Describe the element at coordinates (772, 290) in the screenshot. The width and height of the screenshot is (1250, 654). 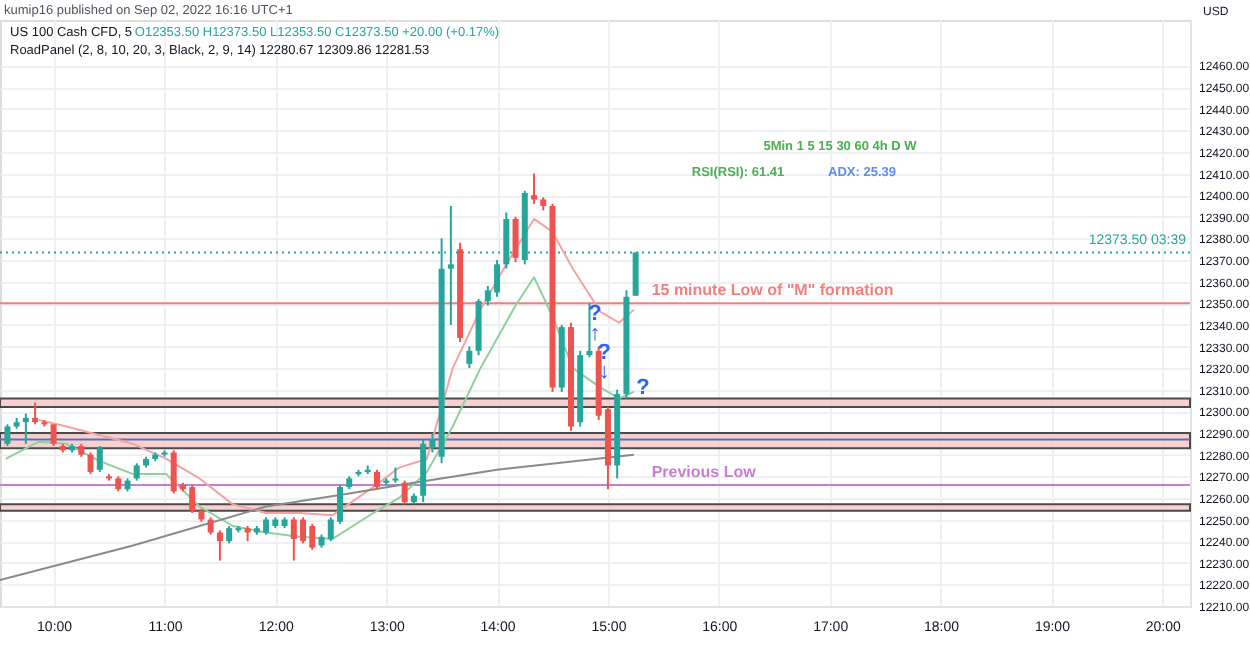
I see `ref-line-label: 15 minute Low of "M" formation` at that location.